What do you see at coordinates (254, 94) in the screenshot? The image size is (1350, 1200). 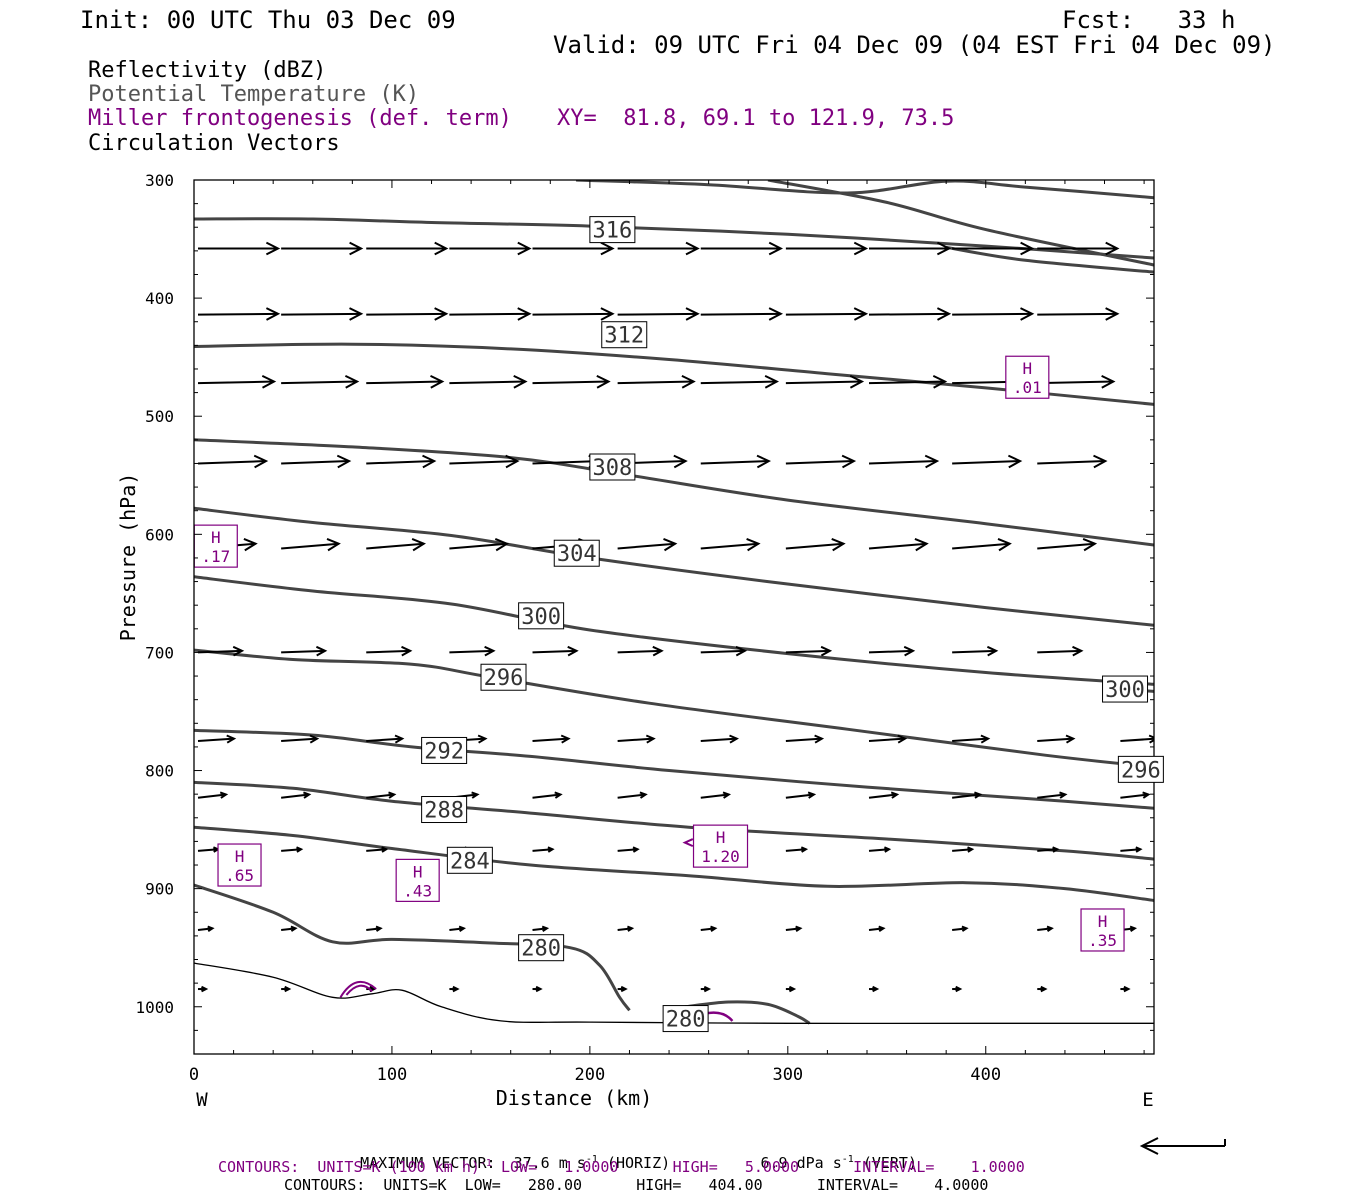 I see `legend-potential-temperature: Potential Temperature (K)` at bounding box center [254, 94].